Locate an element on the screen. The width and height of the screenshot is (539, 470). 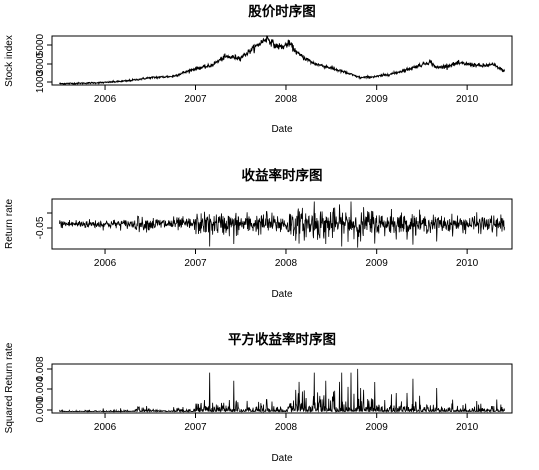
panel-title-stock: 股价时序图 is located at coordinates (282, 11).